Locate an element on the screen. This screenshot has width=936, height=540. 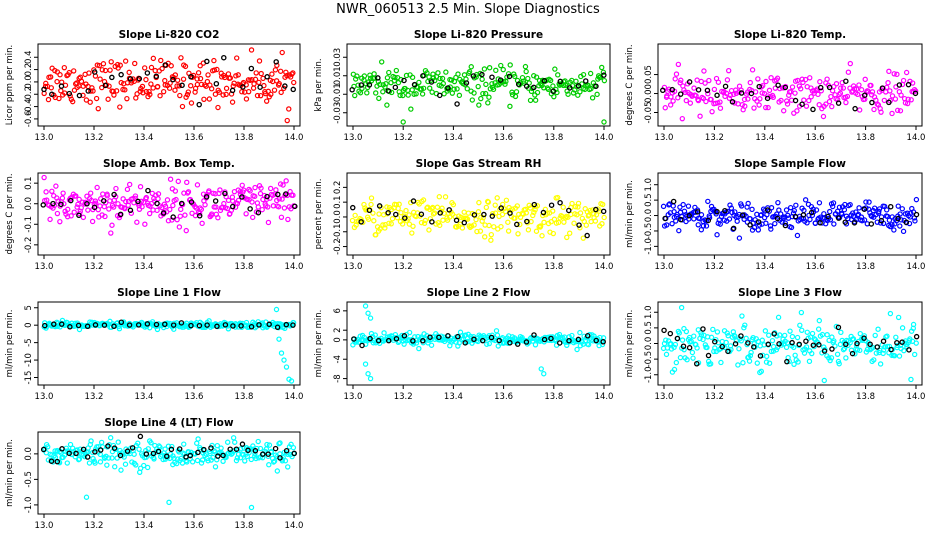
panel-3-point-black is located at coordinates (663, 90).